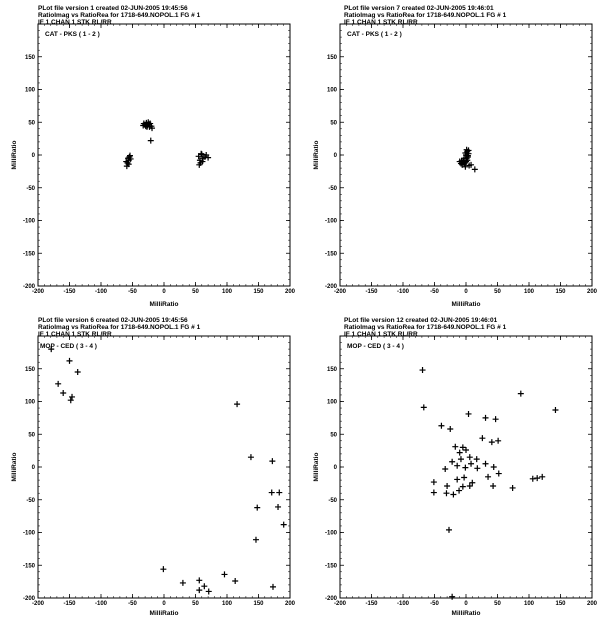 The height and width of the screenshot is (620, 604). What do you see at coordinates (381, 22) in the screenshot?
I see `plot-2-header-line-3: IF 1 CHAN 1 STK RL/RR` at bounding box center [381, 22].